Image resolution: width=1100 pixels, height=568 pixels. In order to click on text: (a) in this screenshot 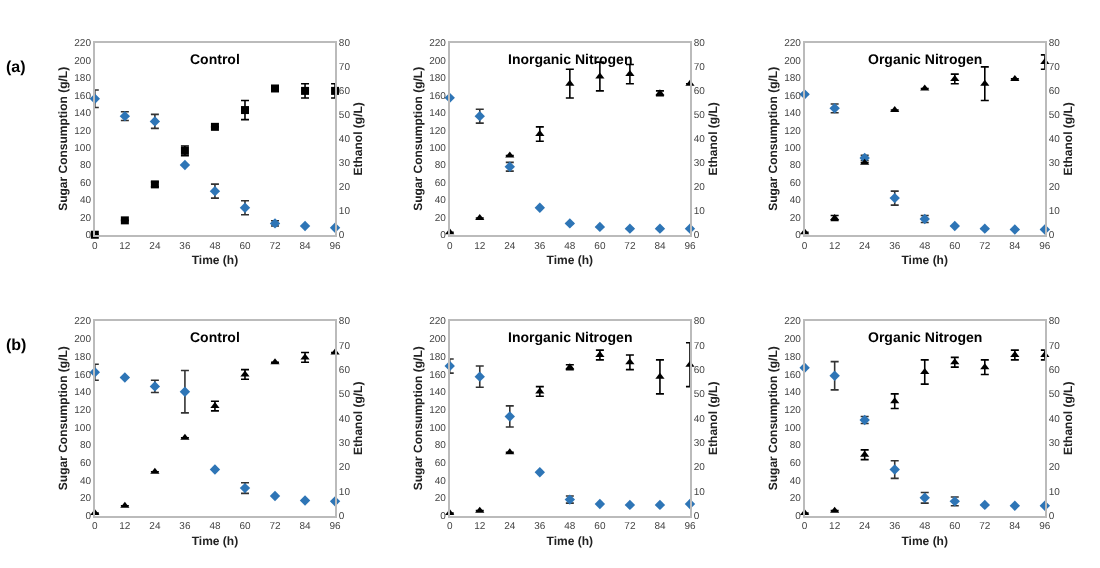, I will do `click(16, 67)`.